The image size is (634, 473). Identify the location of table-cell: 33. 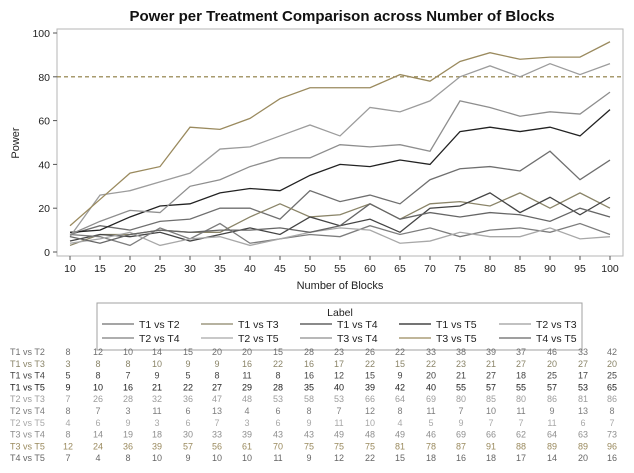
(583, 352).